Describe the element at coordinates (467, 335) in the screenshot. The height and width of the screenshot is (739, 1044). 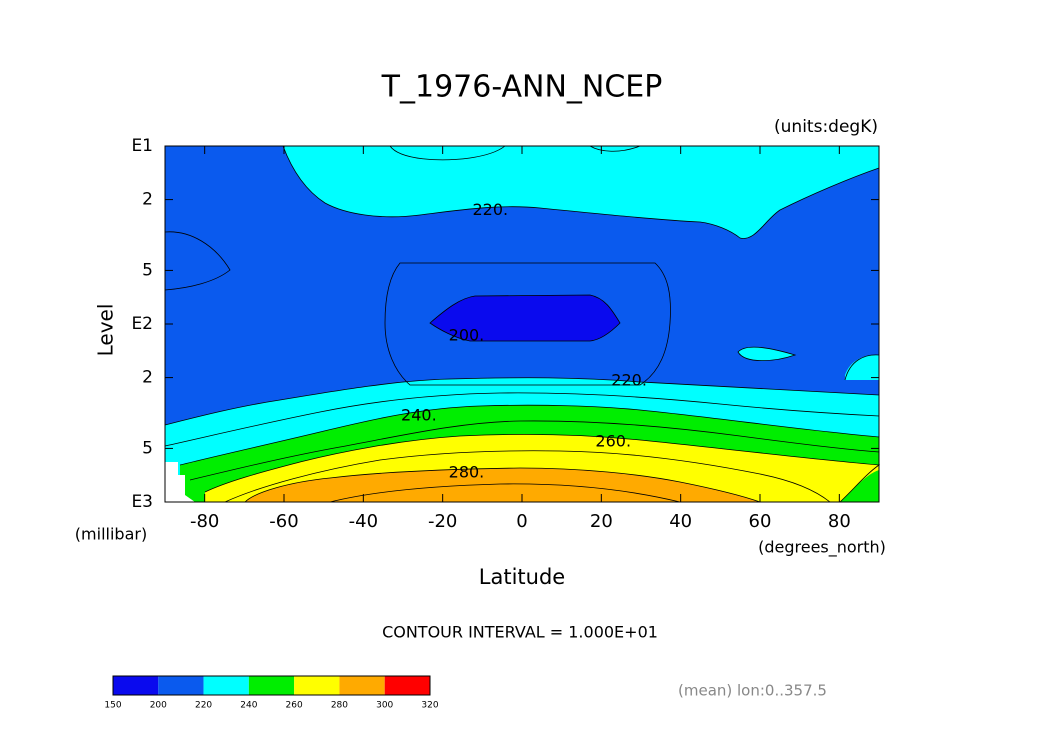
I see `contour-label: 200.` at that location.